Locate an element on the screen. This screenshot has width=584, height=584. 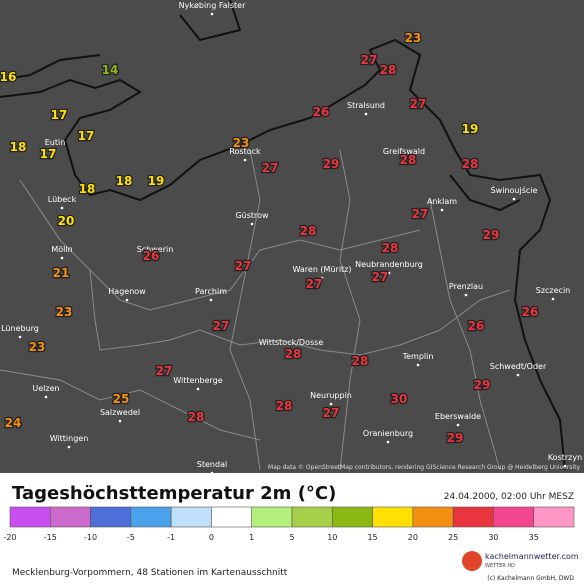
city-label: Güstrow is located at coordinates (252, 215).